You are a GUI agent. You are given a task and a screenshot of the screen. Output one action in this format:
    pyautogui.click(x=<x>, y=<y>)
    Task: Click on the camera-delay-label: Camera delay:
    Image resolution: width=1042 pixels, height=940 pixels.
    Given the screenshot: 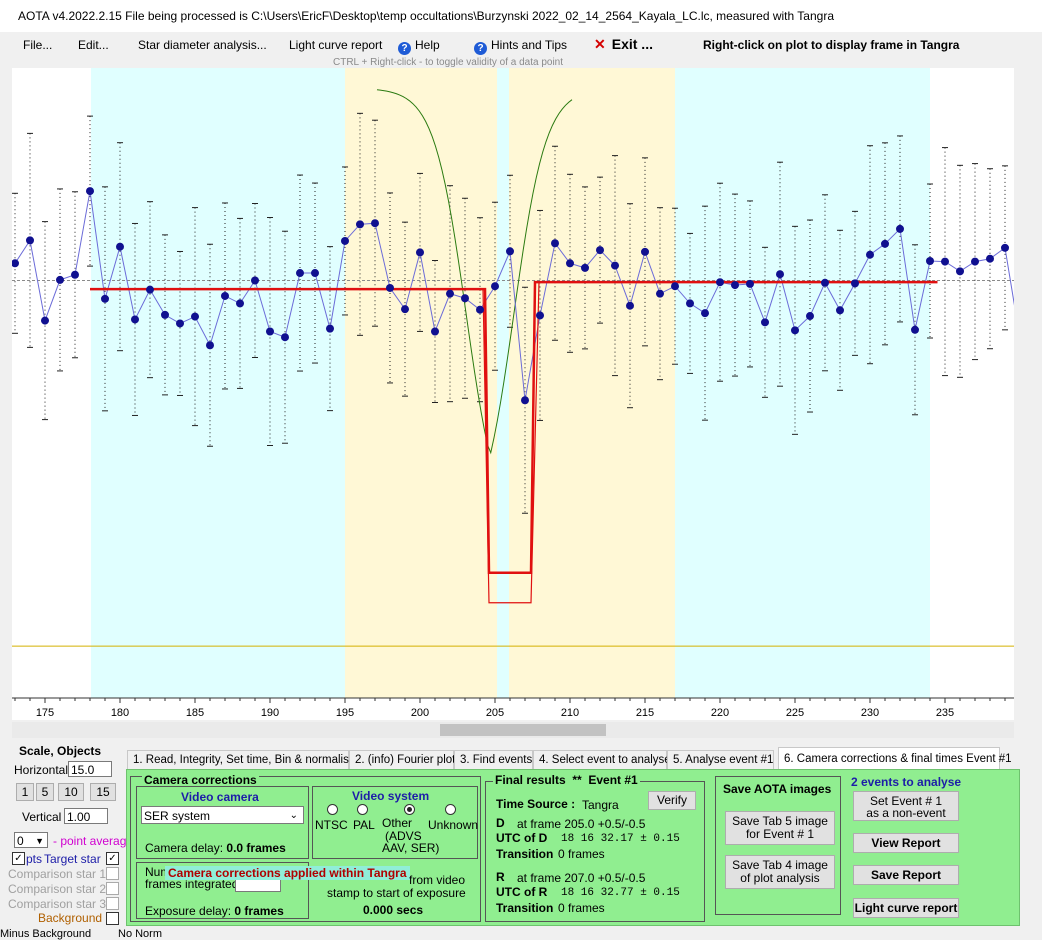 What is the action you would take?
    pyautogui.click(x=184, y=848)
    